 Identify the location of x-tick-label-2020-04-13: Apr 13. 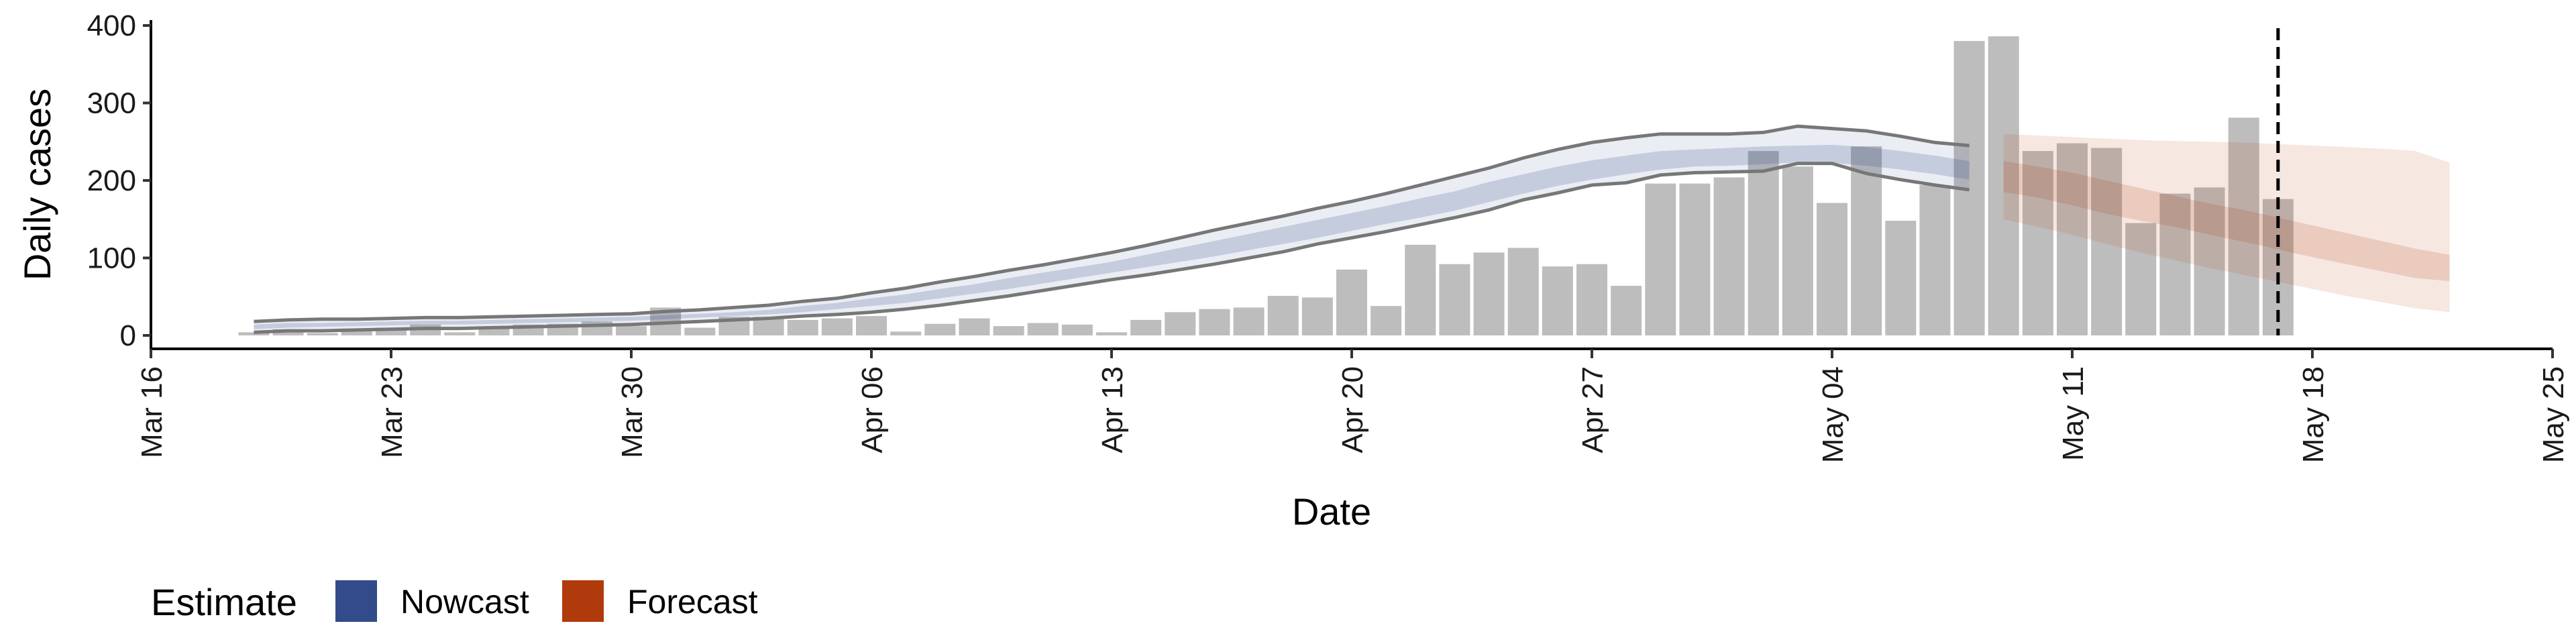
(1112, 409).